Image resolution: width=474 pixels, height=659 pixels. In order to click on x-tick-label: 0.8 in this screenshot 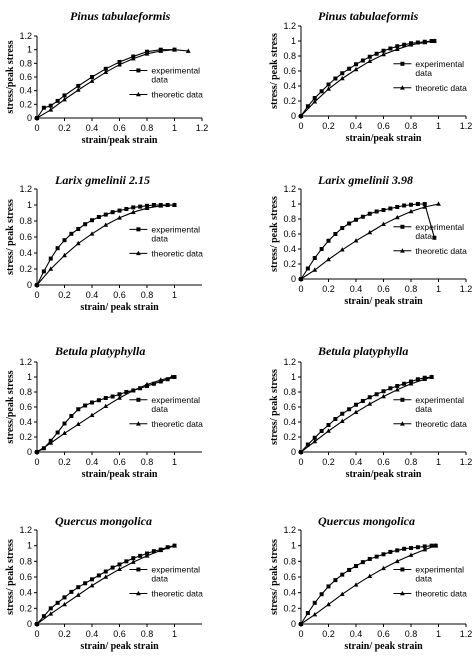, I will do `click(411, 126)`.